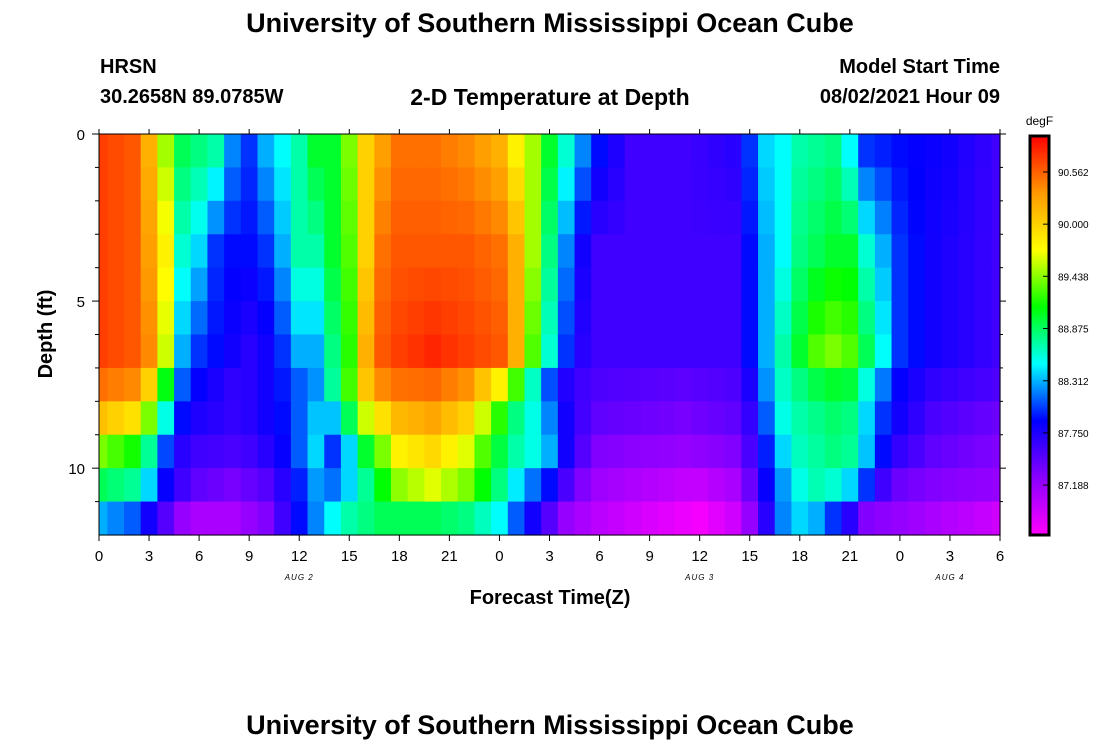 Image resolution: width=1100 pixels, height=750 pixels. What do you see at coordinates (1073, 277) in the screenshot?
I see `colorbar-tick-label: 89.438` at bounding box center [1073, 277].